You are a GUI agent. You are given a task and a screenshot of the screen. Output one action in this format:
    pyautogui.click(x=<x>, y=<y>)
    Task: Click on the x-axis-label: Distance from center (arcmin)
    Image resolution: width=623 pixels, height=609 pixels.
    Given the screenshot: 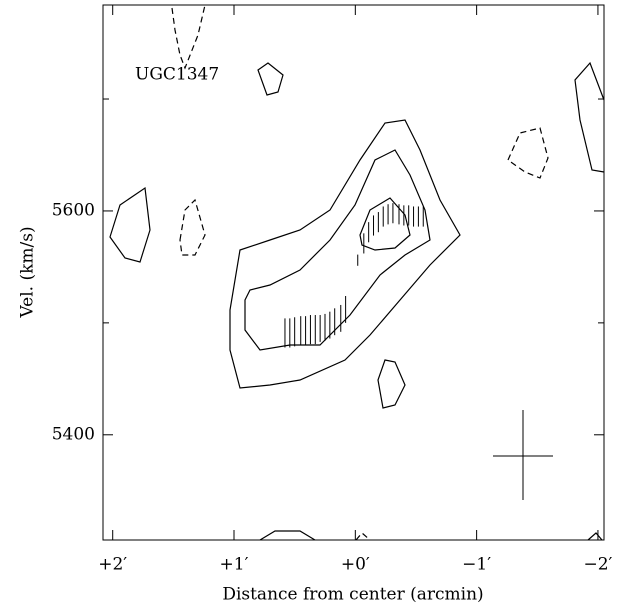 What is the action you would take?
    pyautogui.click(x=352, y=595)
    